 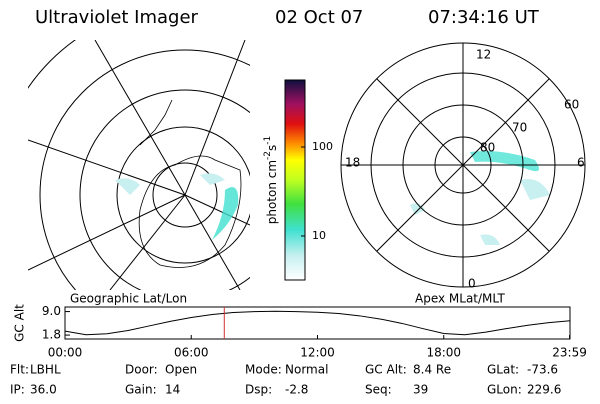 I want to click on info-value: 14, so click(x=172, y=390).